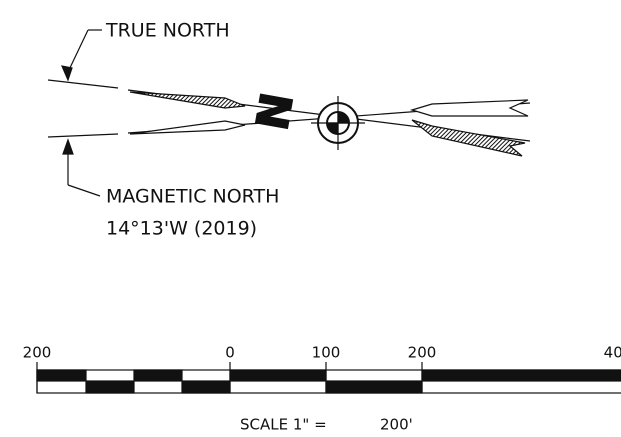 This screenshot has height=437, width=621. I want to click on scale-label: 0, so click(230, 353).